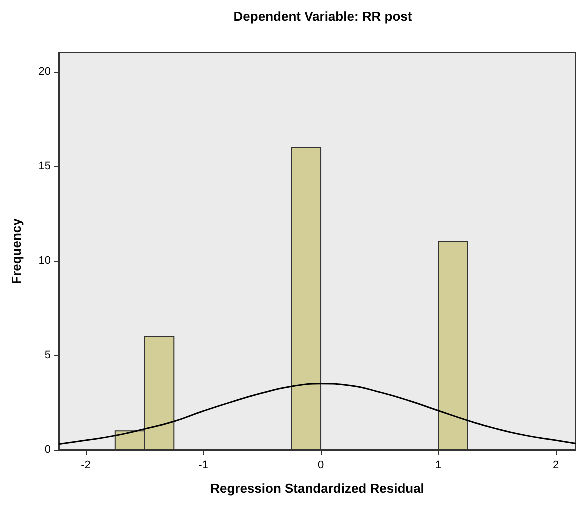  What do you see at coordinates (44, 166) in the screenshot?
I see `y-tick-label: 15` at bounding box center [44, 166].